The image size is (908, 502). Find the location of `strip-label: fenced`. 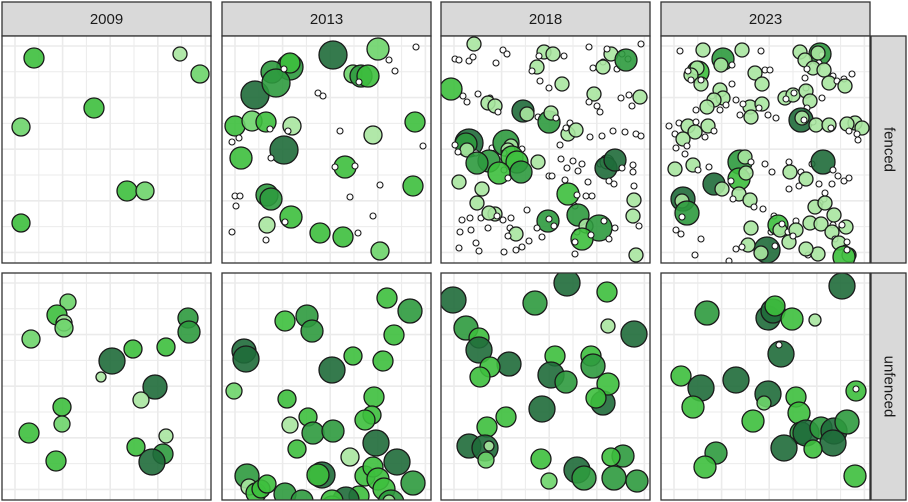

strip-label: fenced is located at coordinates (889, 149).